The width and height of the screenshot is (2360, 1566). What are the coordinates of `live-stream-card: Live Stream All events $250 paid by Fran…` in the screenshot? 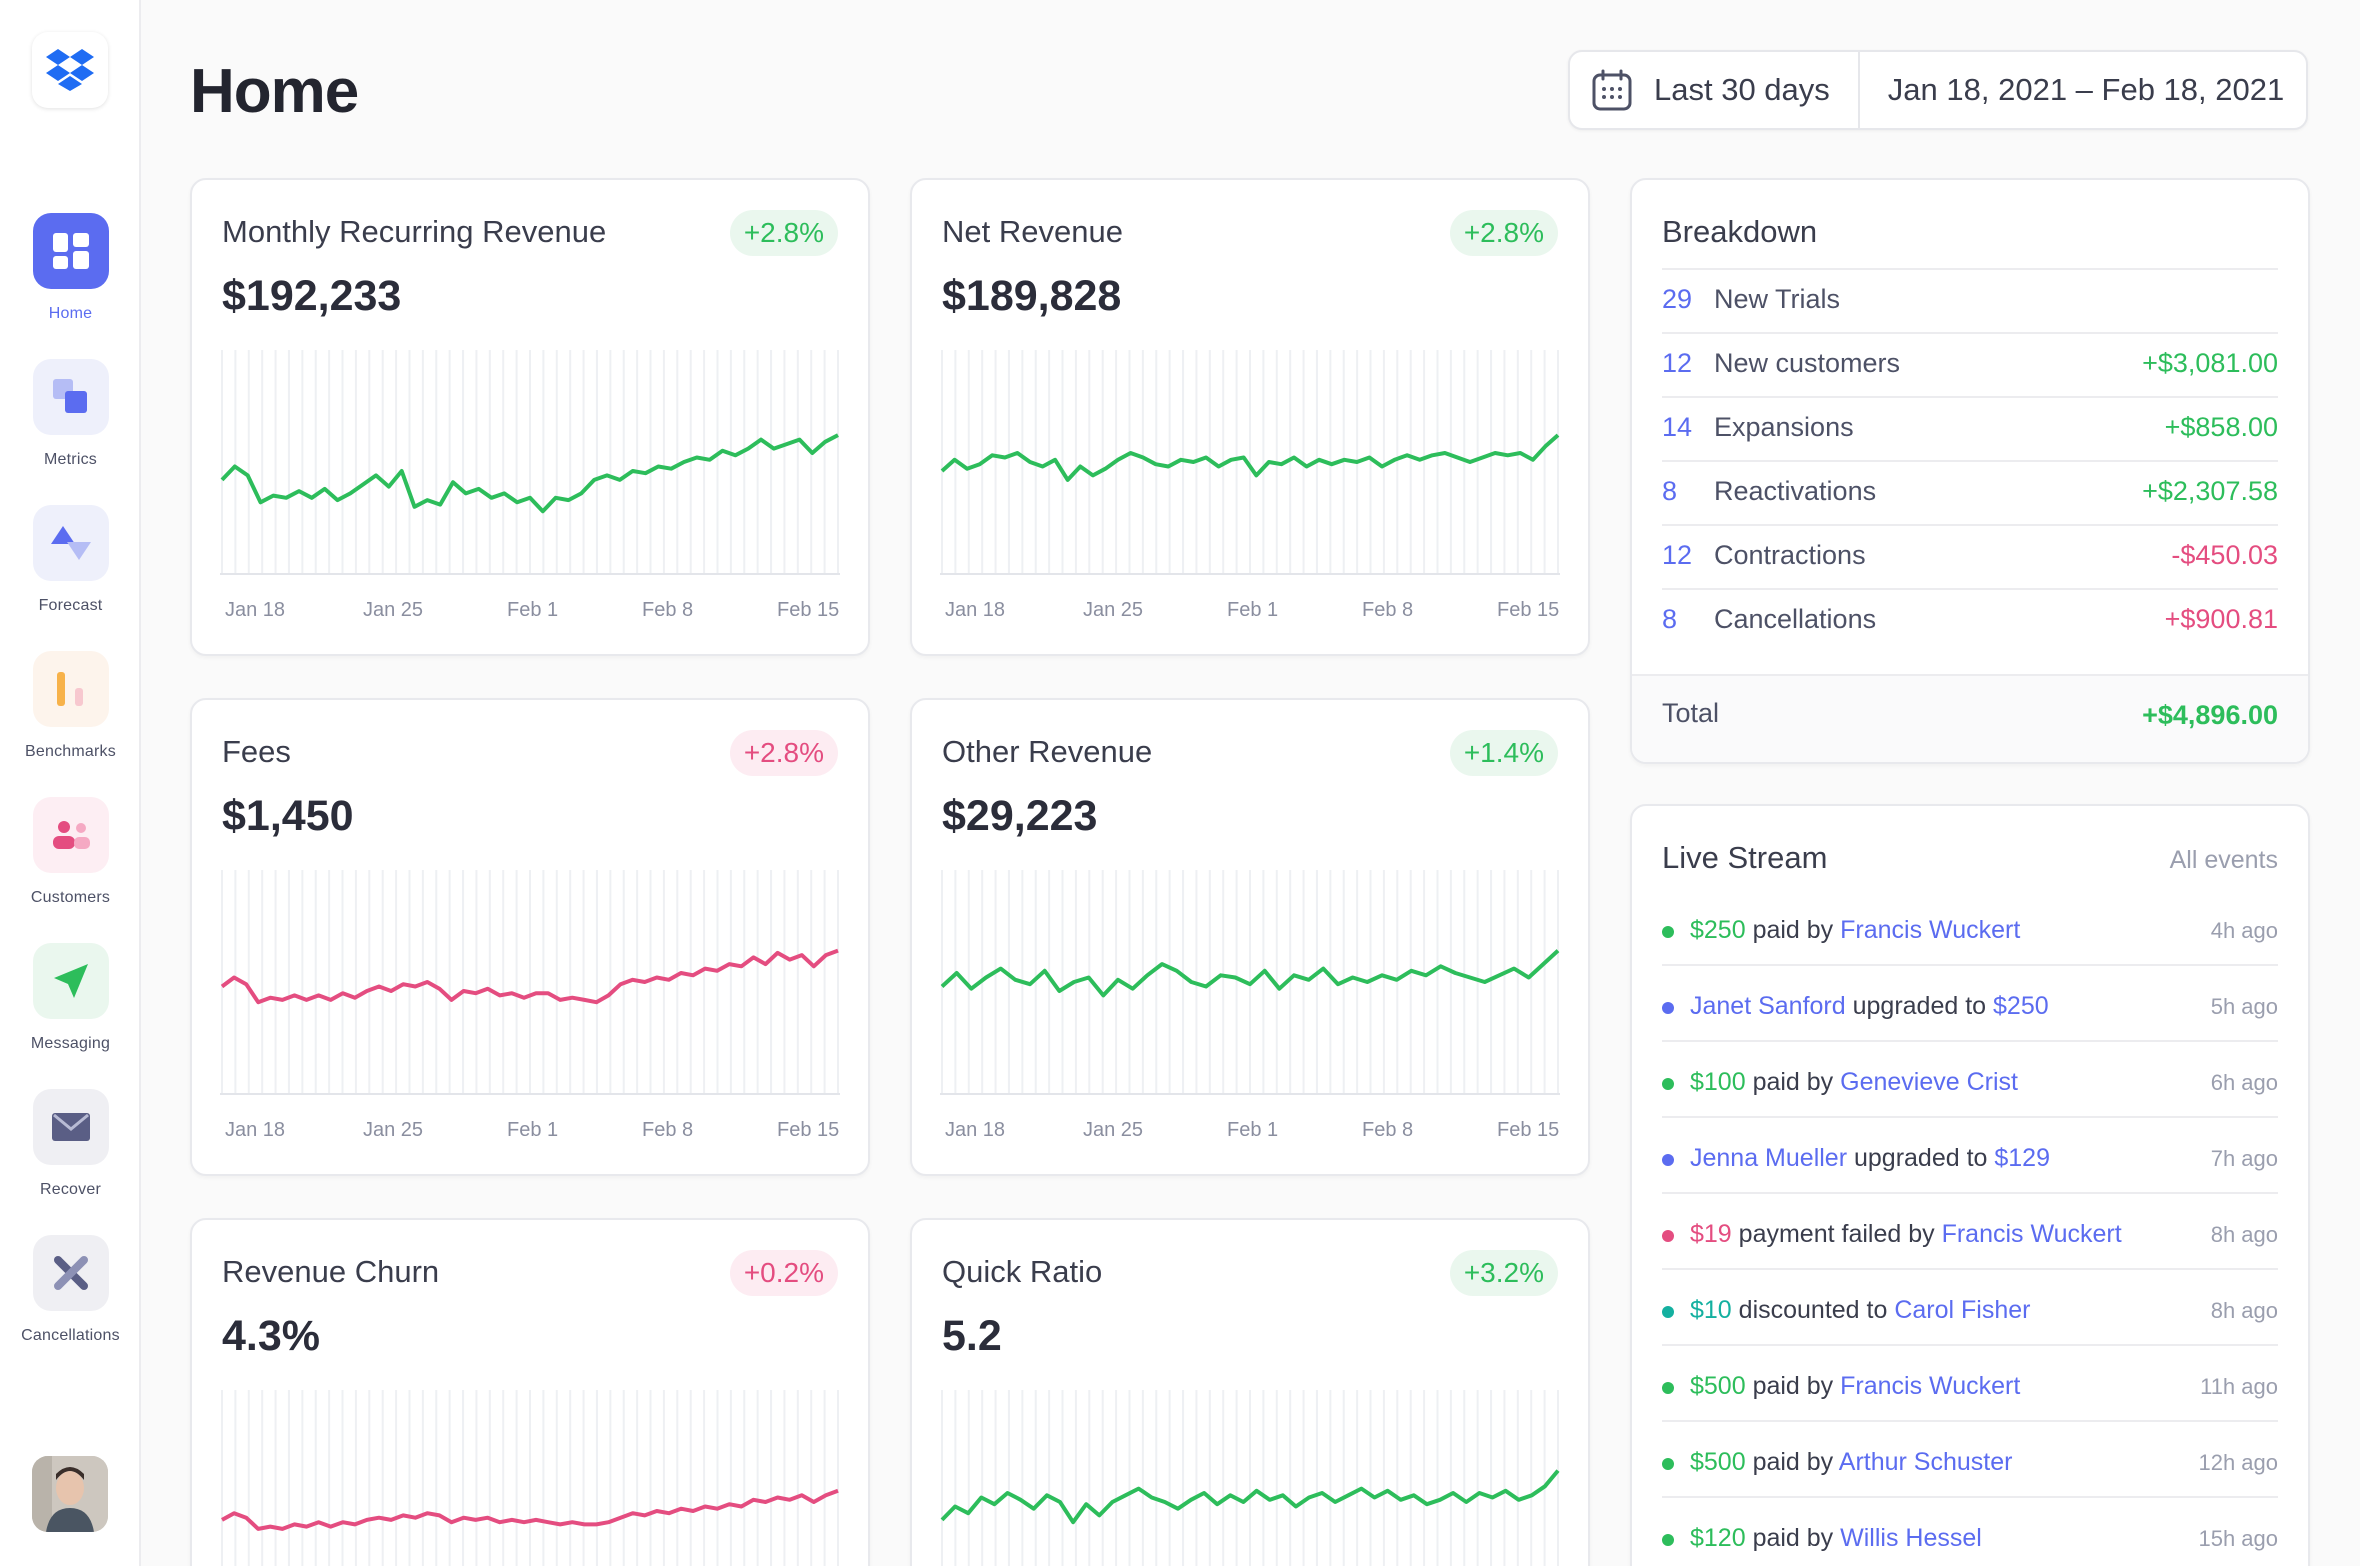 It's located at (1970, 1185).